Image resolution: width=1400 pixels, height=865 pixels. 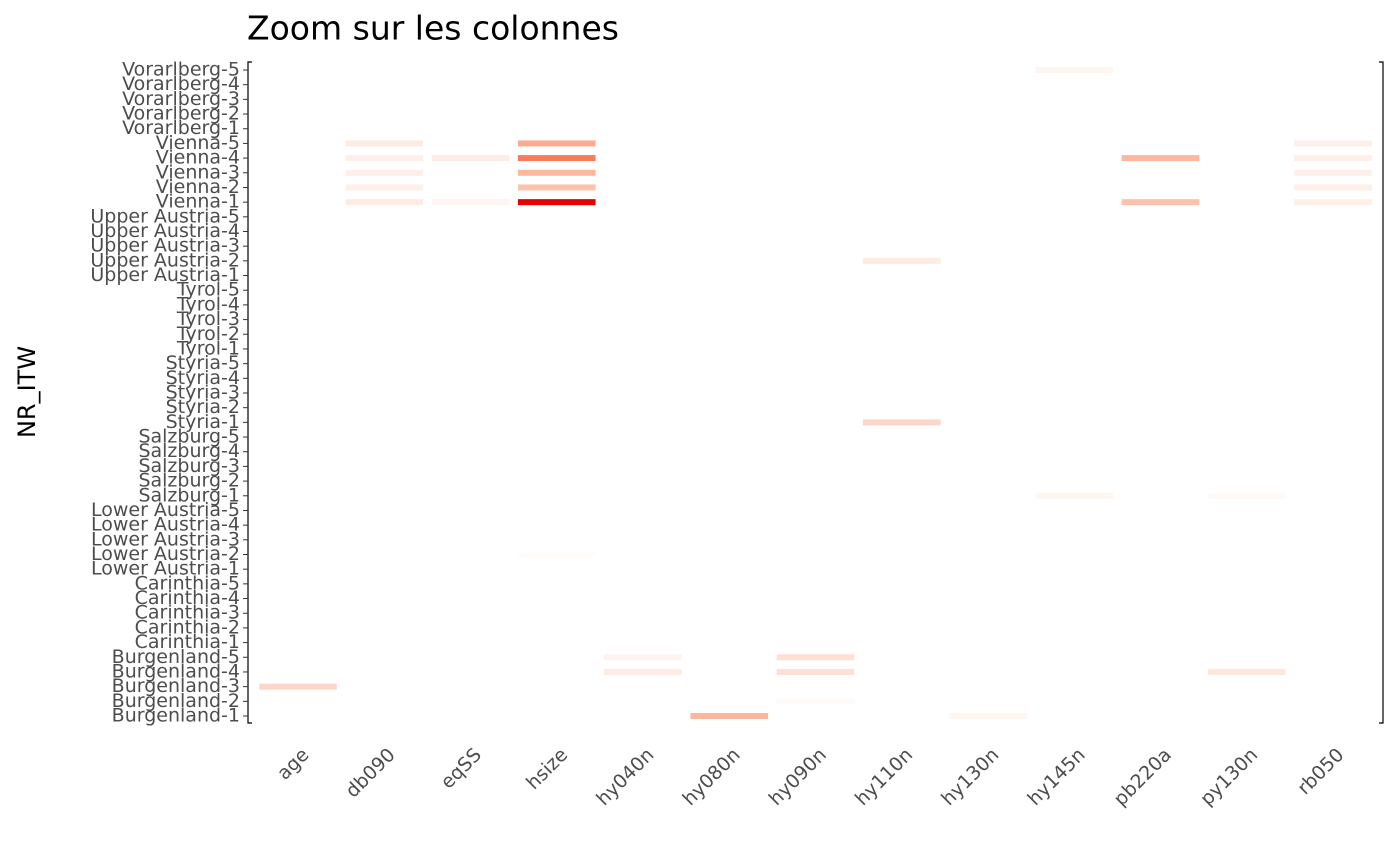 I want to click on x-tick-label: age, so click(x=293, y=764).